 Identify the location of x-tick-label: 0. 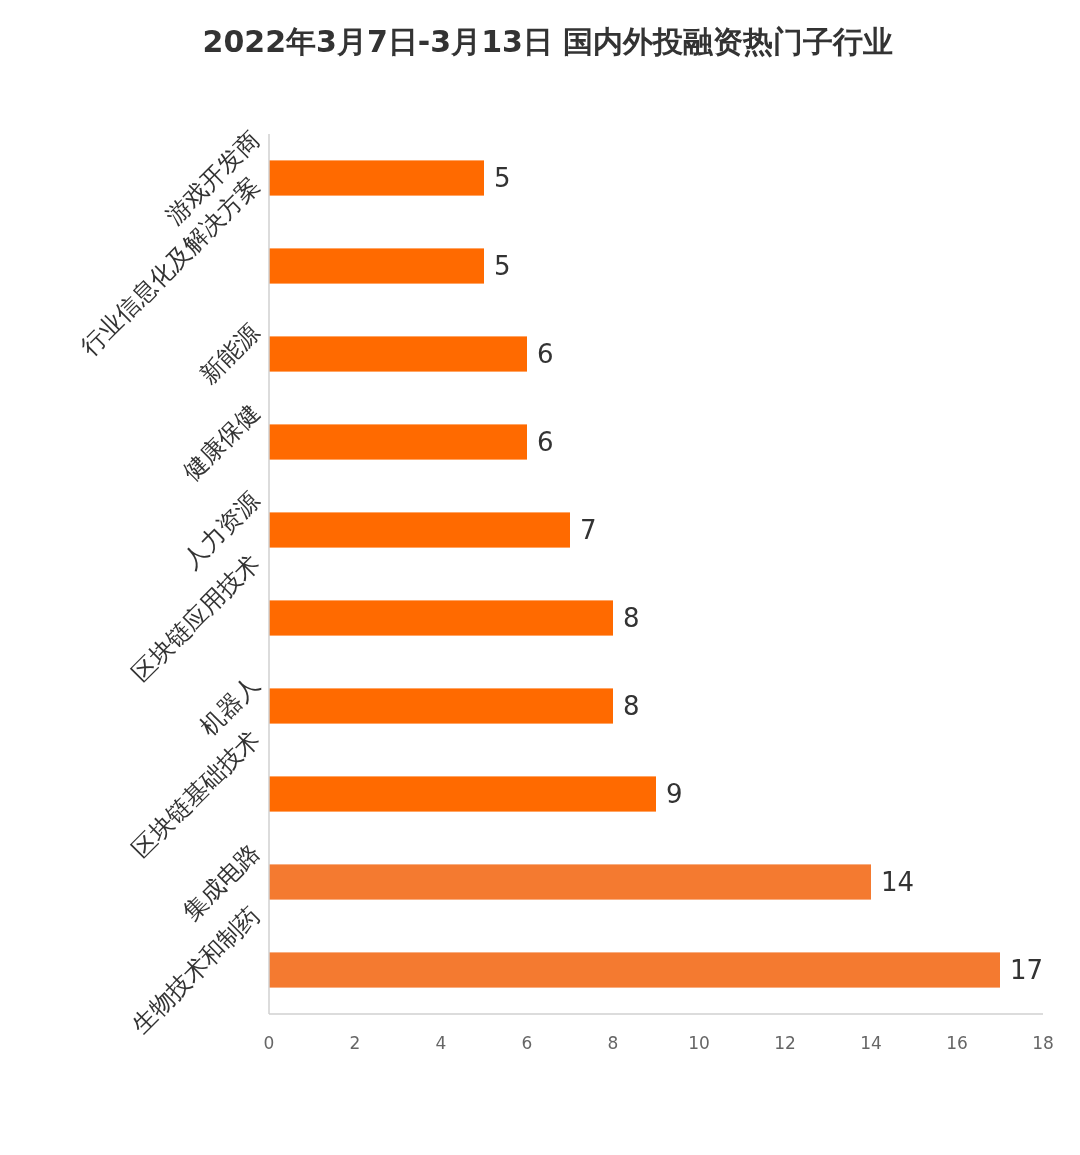
(269, 1043).